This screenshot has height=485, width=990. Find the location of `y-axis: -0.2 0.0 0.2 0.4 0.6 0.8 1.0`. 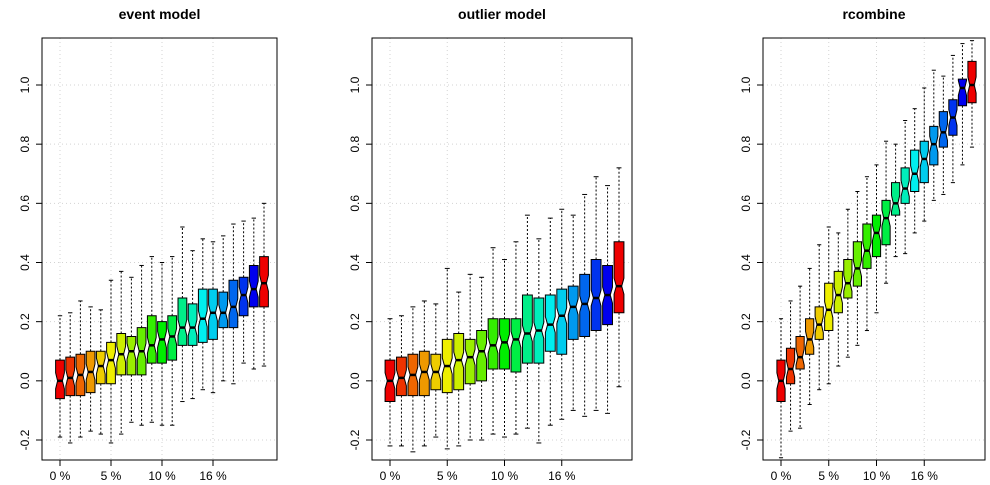

y-axis: -0.2 0.0 0.2 0.4 0.6 0.8 1.0 is located at coordinates (30, 263).